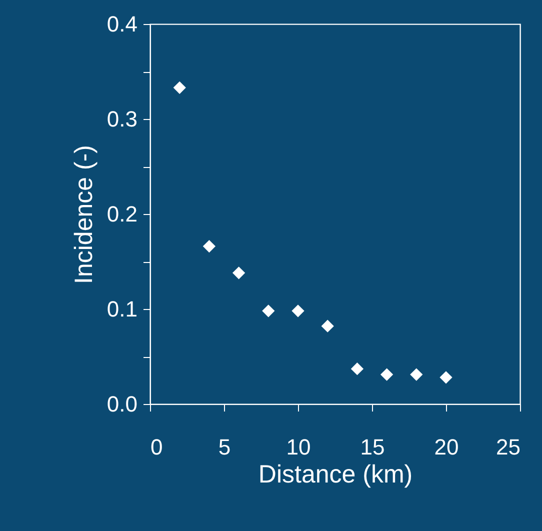  I want to click on x-tick-label: 20, so click(446, 447).